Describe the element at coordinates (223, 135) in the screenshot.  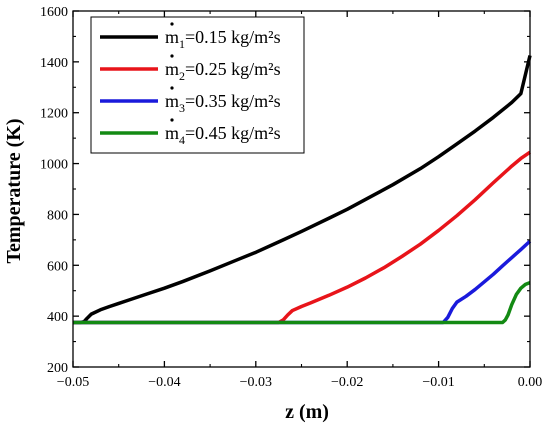
I see `legend-label-4: m4=0.45 kg/m²s` at that location.